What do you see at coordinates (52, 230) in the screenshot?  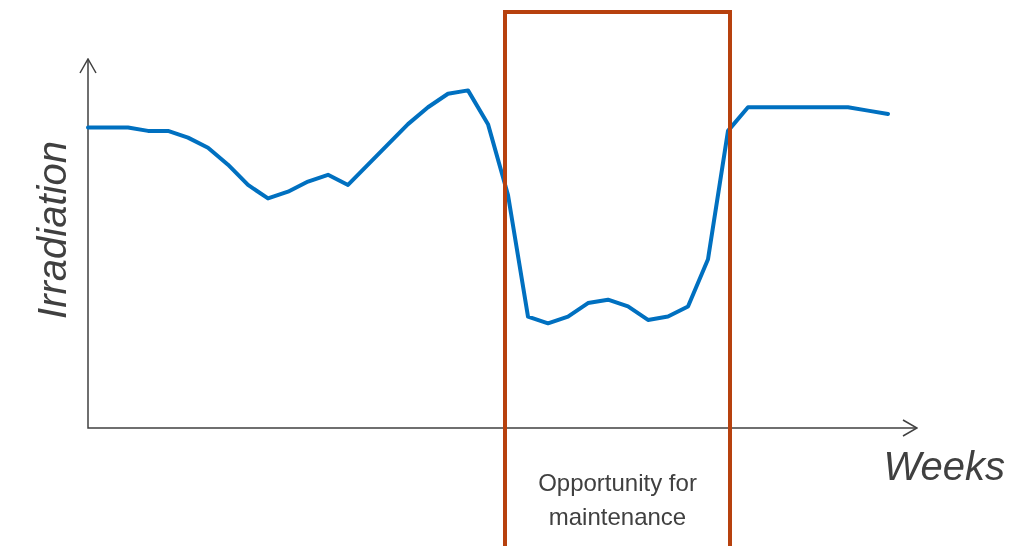 I see `y-axis-title: Irradiation` at bounding box center [52, 230].